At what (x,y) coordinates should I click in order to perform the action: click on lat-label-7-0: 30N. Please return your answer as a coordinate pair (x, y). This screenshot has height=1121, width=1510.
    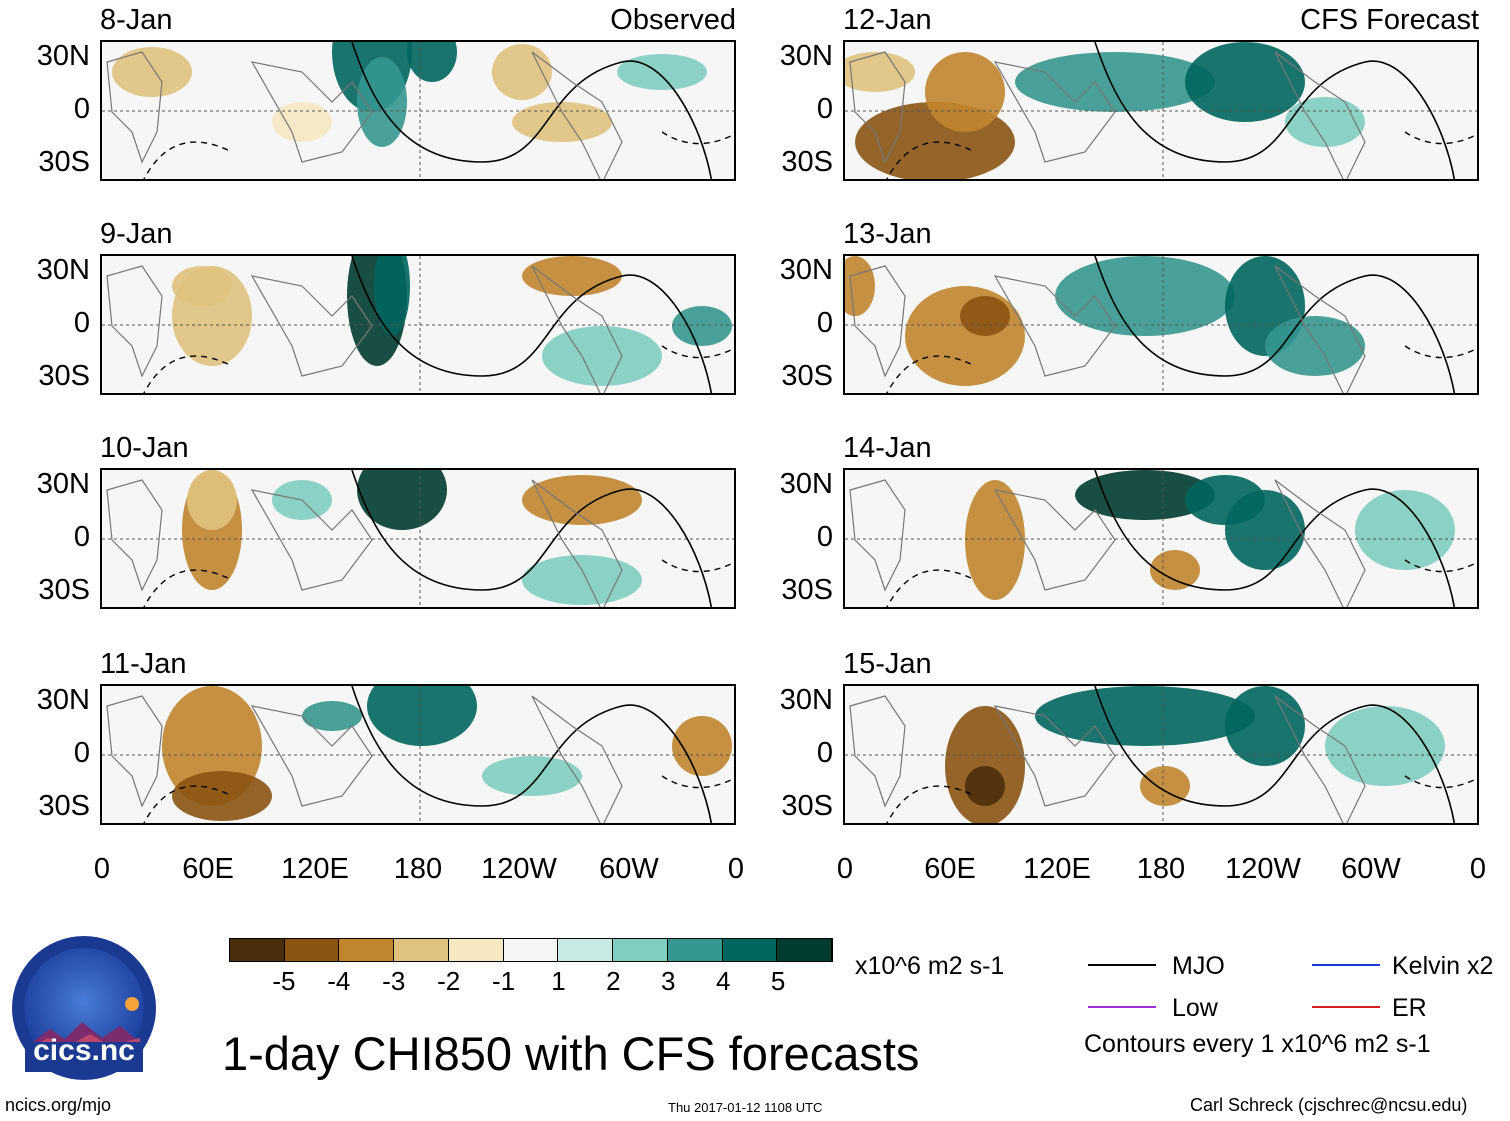
    Looking at the image, I should click on (806, 484).